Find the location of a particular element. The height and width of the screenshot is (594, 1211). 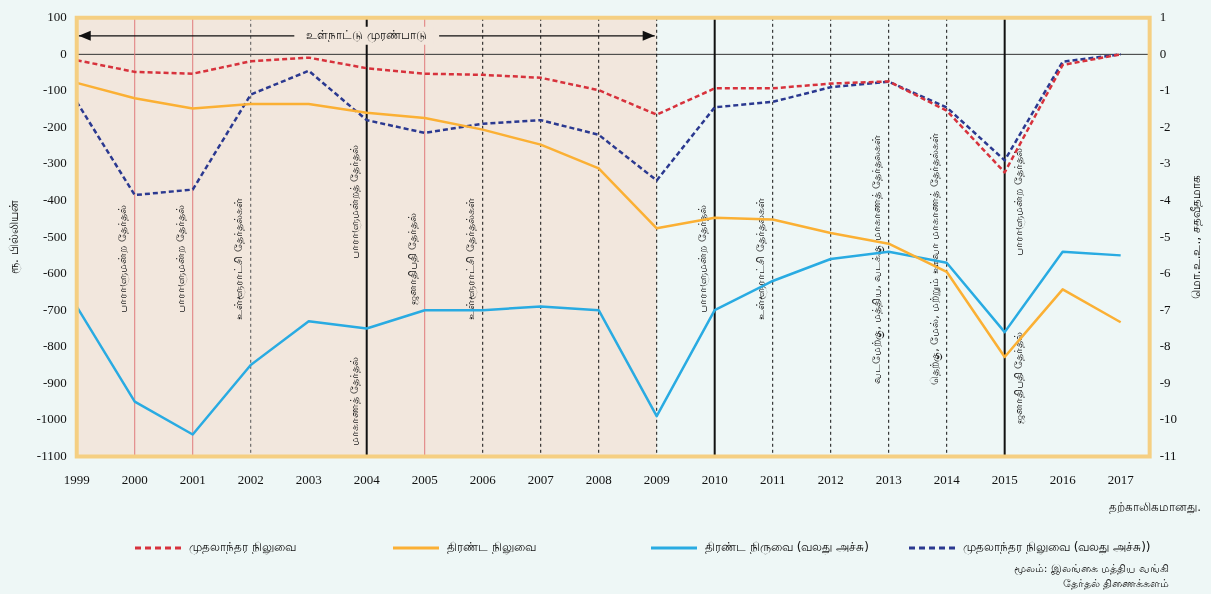

y2-tick-label: -9 is located at coordinates (1165, 382).